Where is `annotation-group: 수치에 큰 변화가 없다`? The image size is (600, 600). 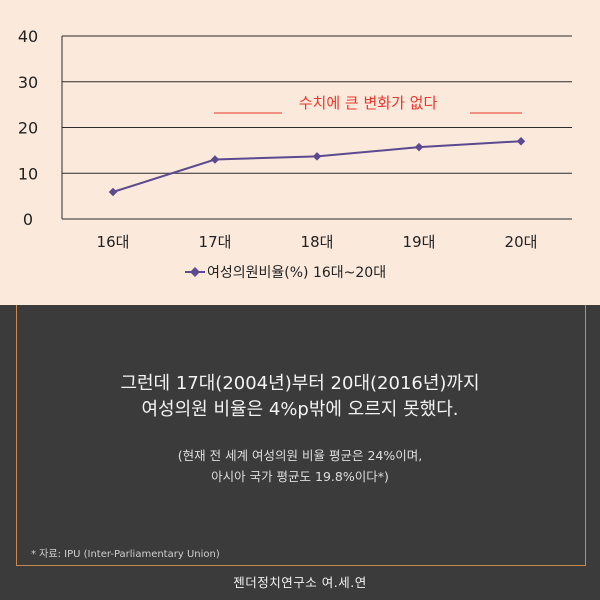 annotation-group: 수치에 큰 변화가 없다 is located at coordinates (368, 104).